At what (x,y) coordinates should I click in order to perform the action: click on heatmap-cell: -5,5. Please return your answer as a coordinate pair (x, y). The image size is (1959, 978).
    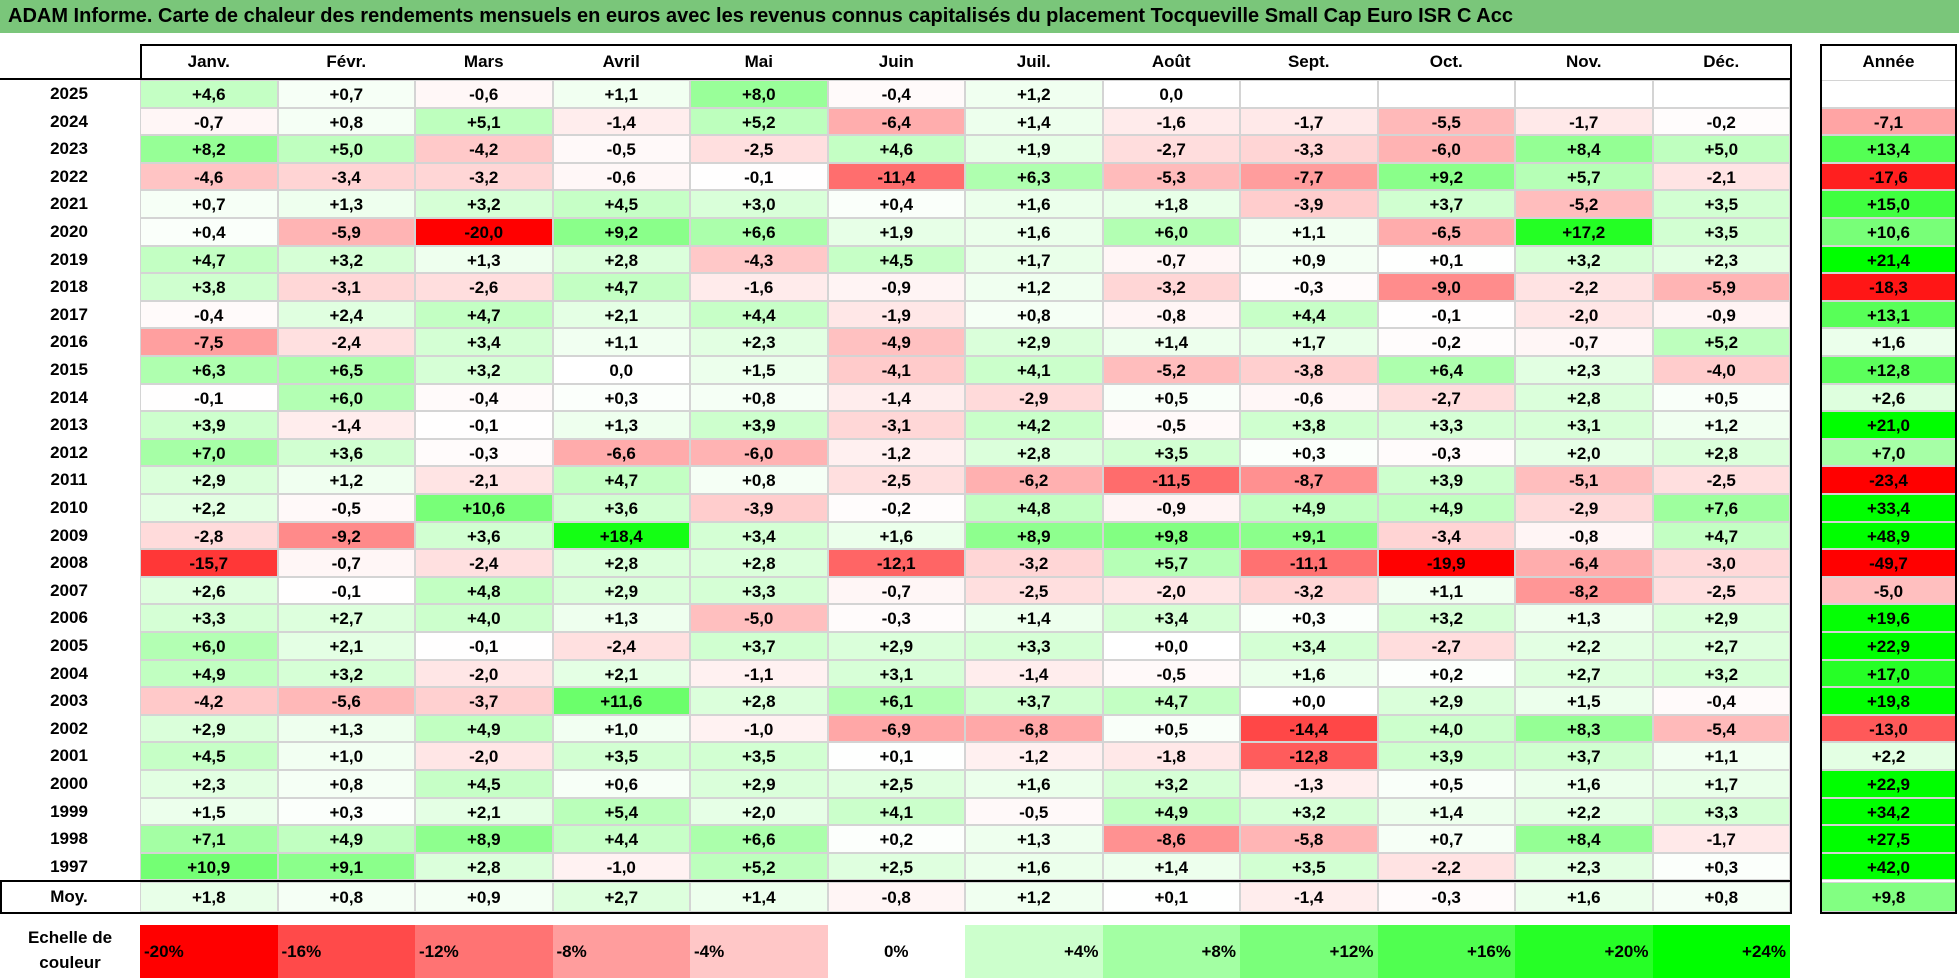
    Looking at the image, I should click on (1446, 121).